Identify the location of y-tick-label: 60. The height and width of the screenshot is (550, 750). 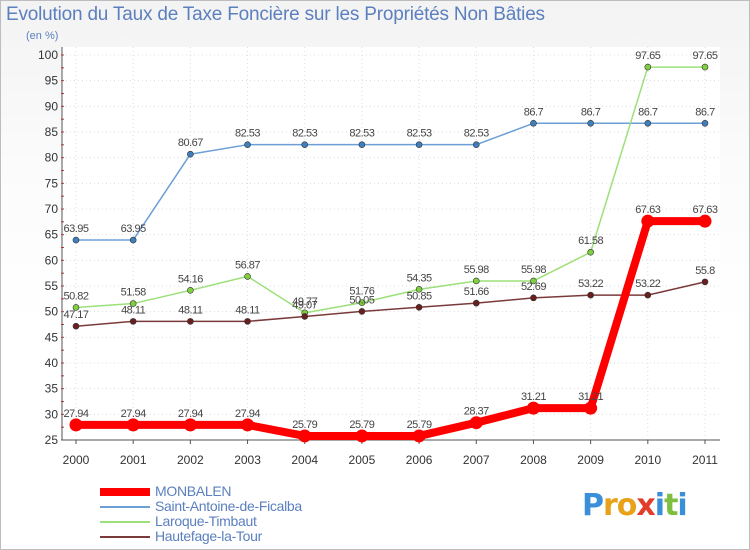
(52, 260).